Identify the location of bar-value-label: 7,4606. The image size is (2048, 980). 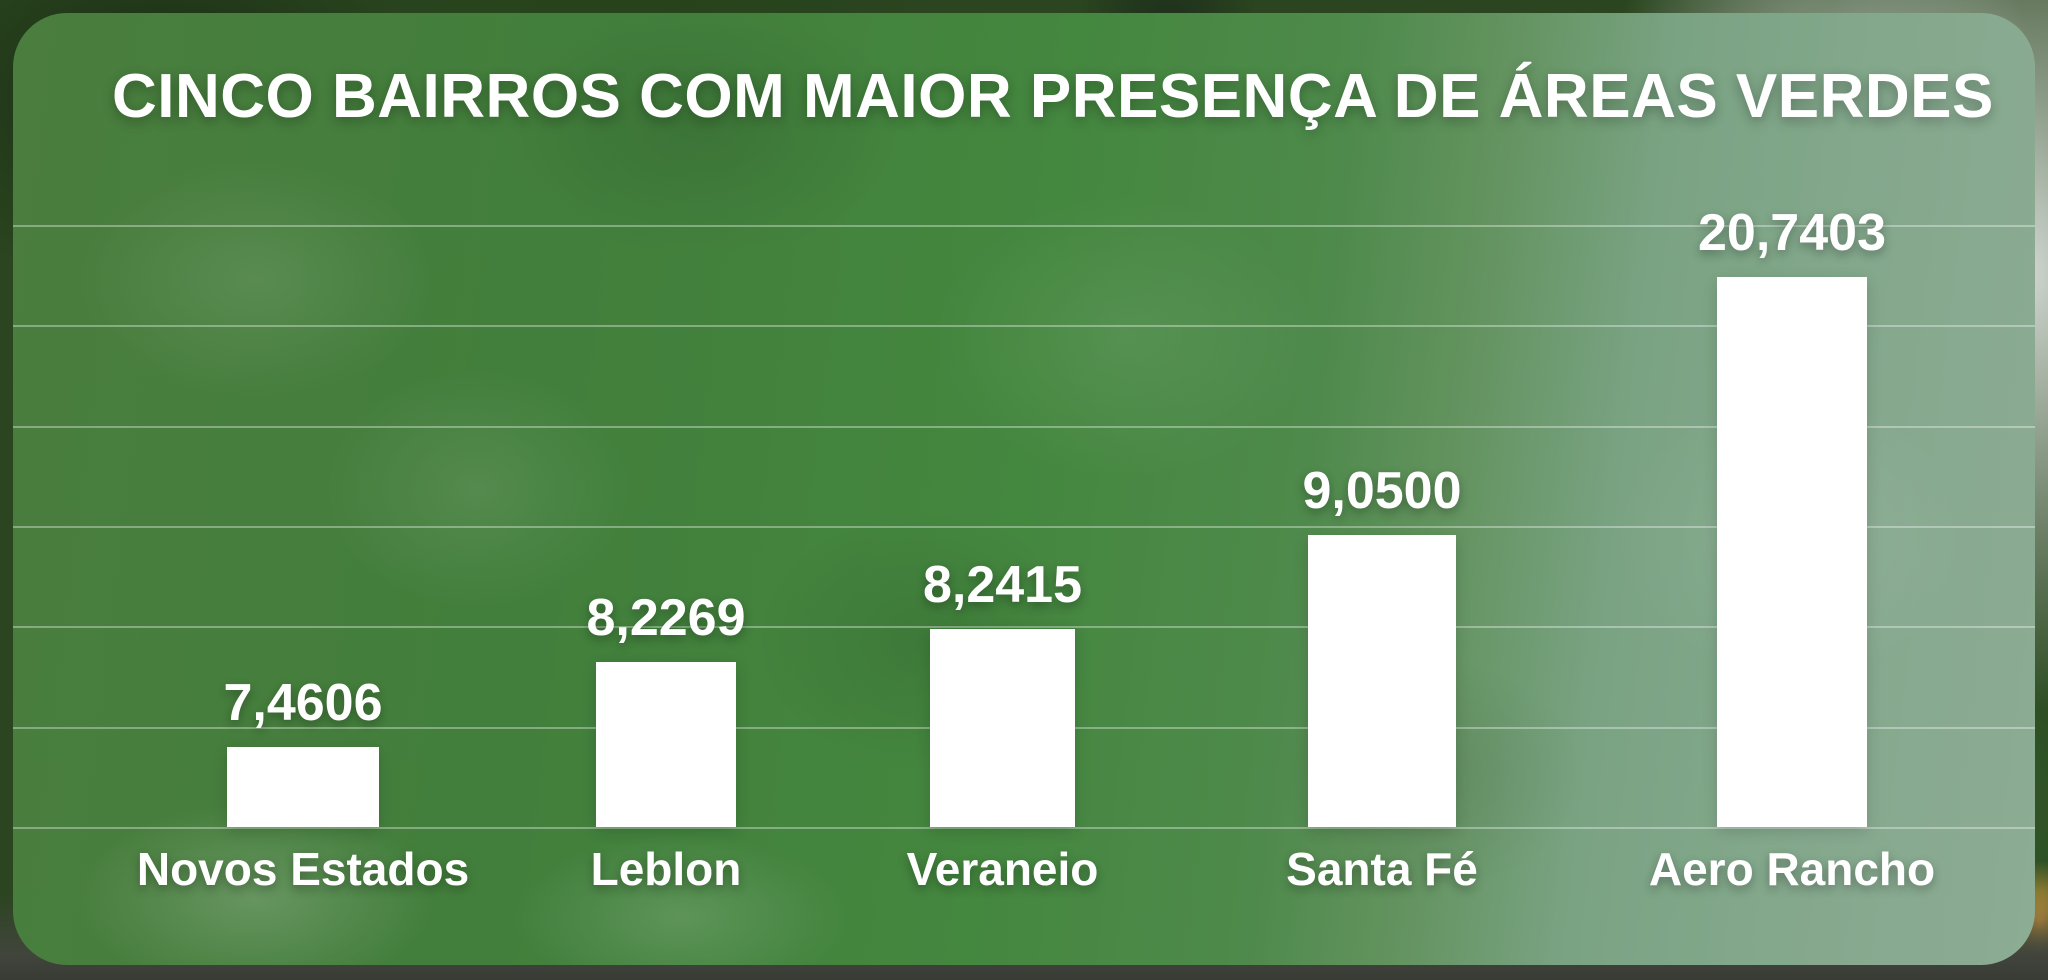
(303, 703).